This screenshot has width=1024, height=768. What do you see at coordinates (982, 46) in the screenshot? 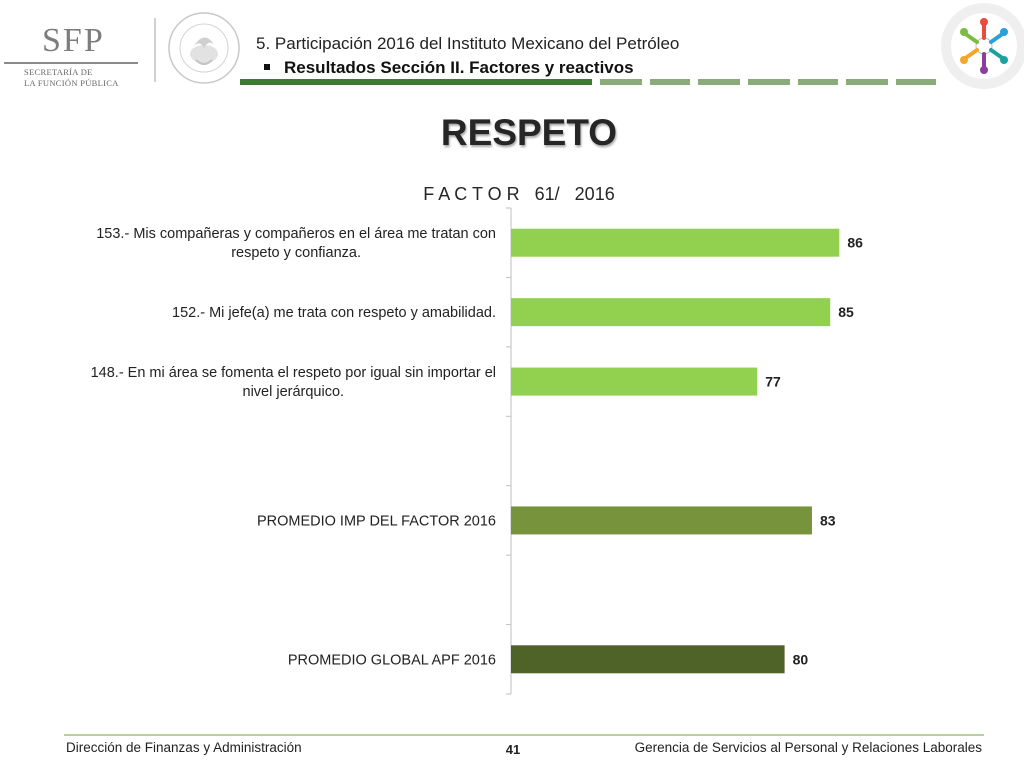
I see `equality-norm-emblem-icon` at bounding box center [982, 46].